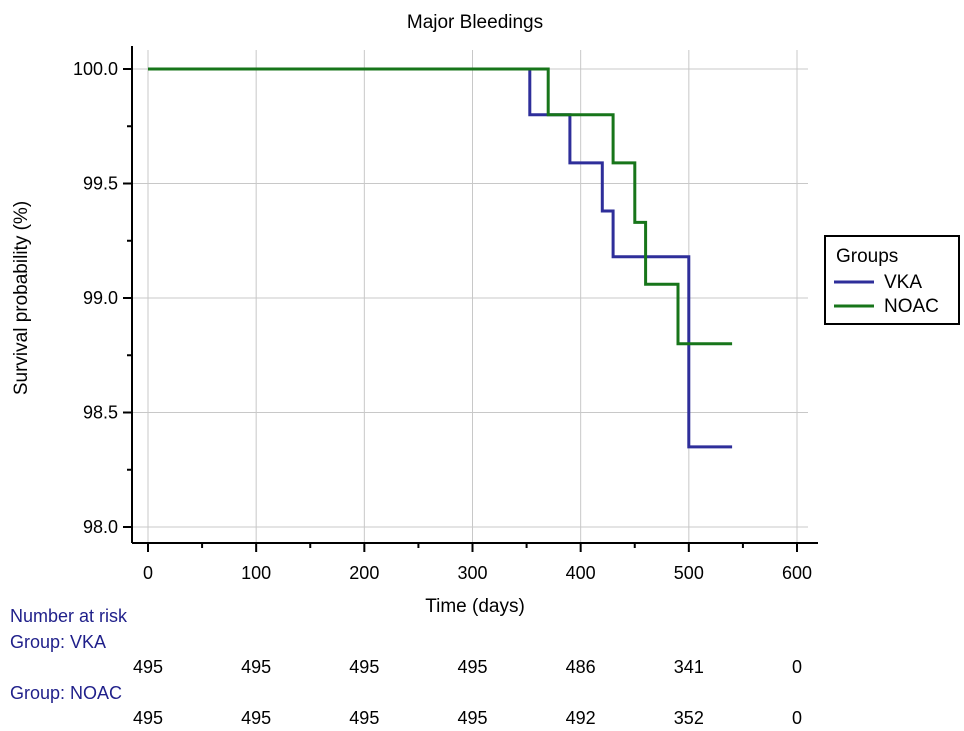 The image size is (964, 731). Describe the element at coordinates (66, 693) in the screenshot. I see `risk-group-label-noac: Group: NOAC` at that location.